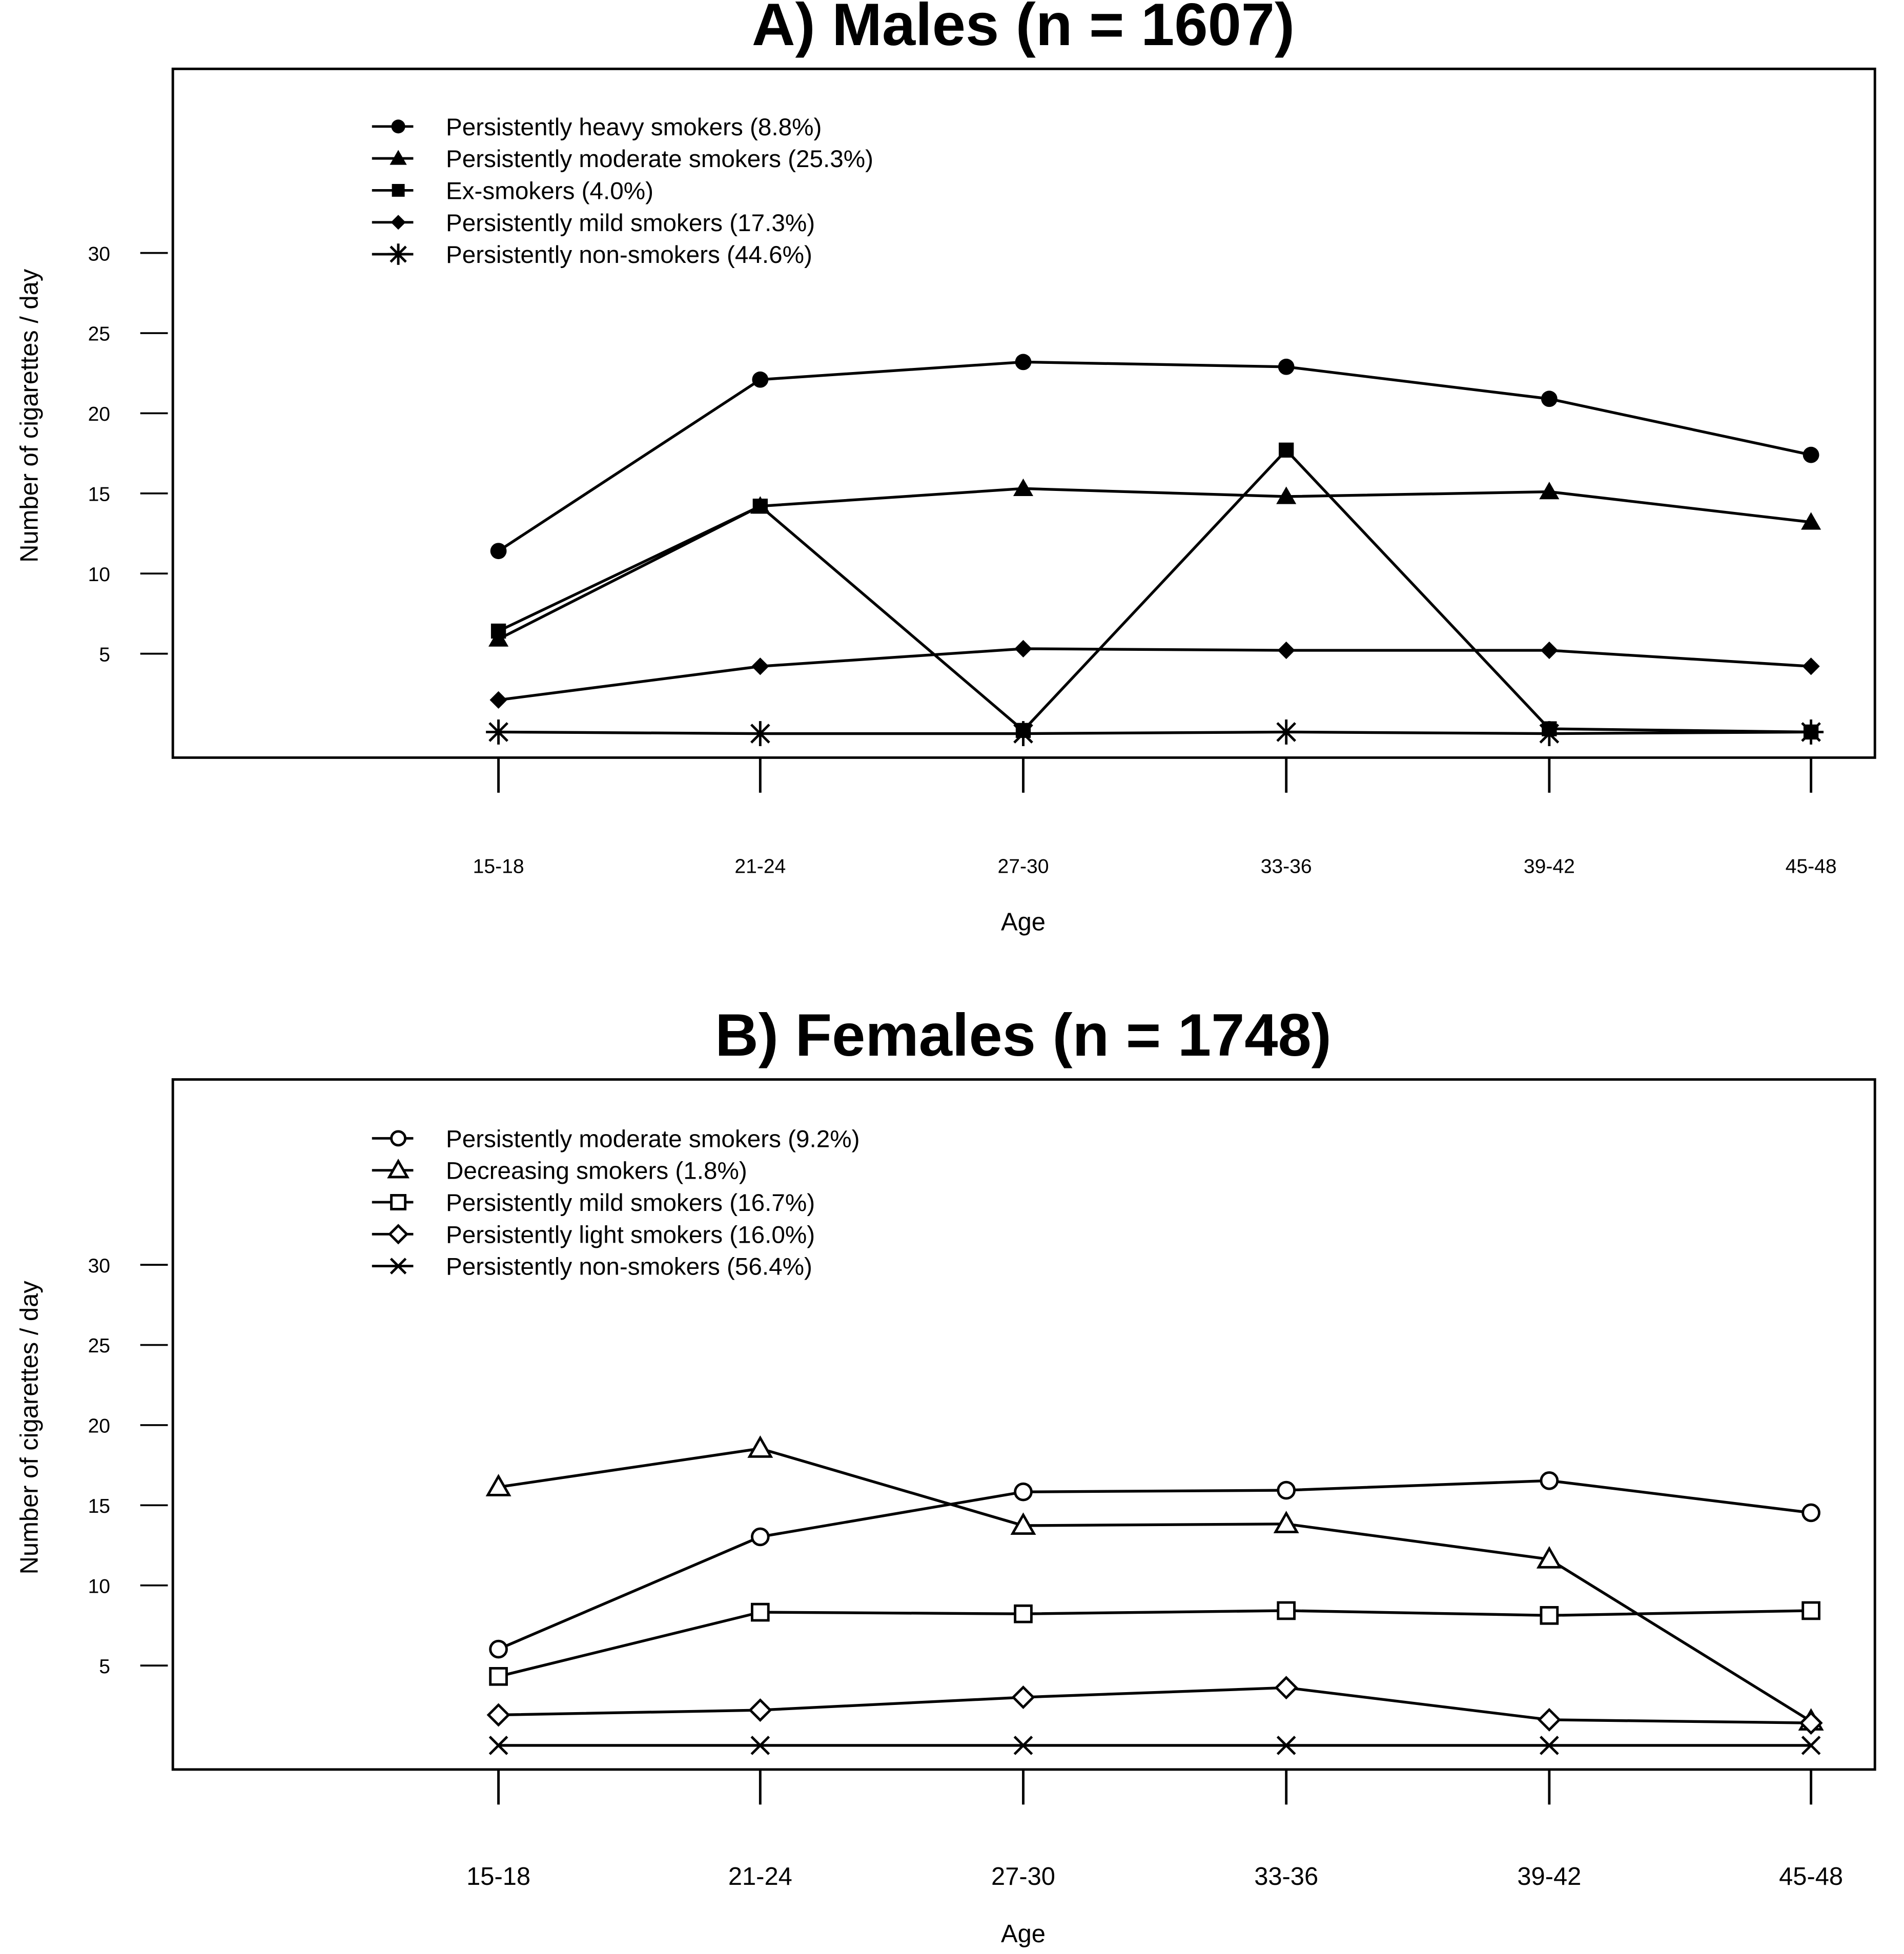 This screenshot has height=1954, width=1904. What do you see at coordinates (1023, 29) in the screenshot?
I see `chart-title: A) Males (n = 1607)` at bounding box center [1023, 29].